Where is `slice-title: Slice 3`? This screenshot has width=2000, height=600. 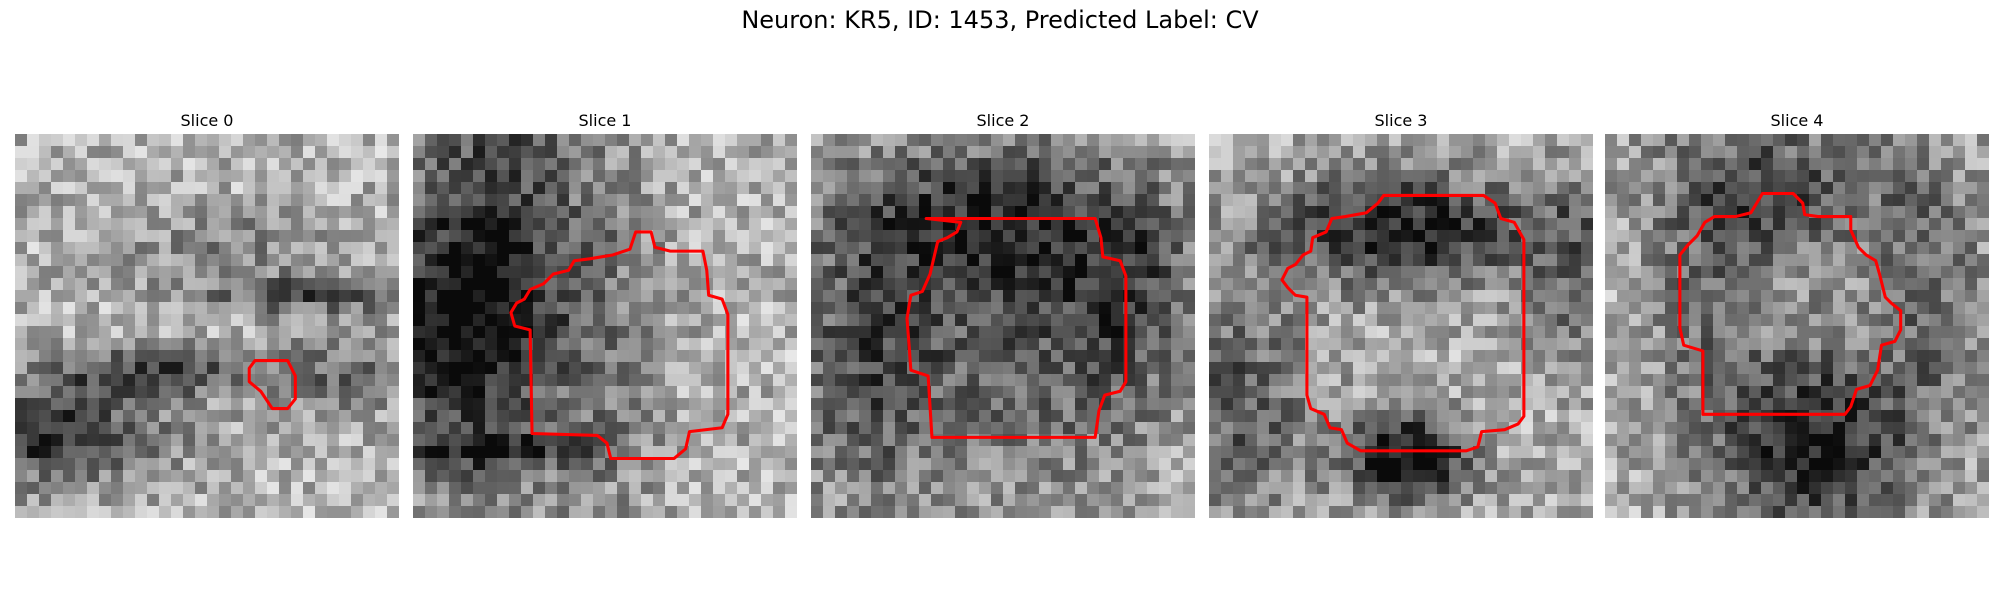
slice-title: Slice 3 is located at coordinates (1401, 120).